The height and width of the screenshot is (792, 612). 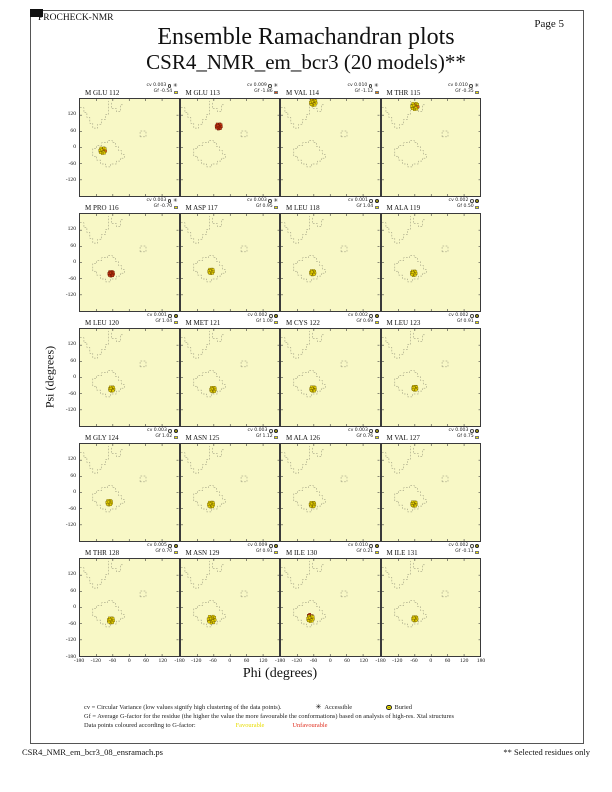 What do you see at coordinates (162, 92) in the screenshot?
I see `gf-line: Gf -0.54` at bounding box center [162, 92].